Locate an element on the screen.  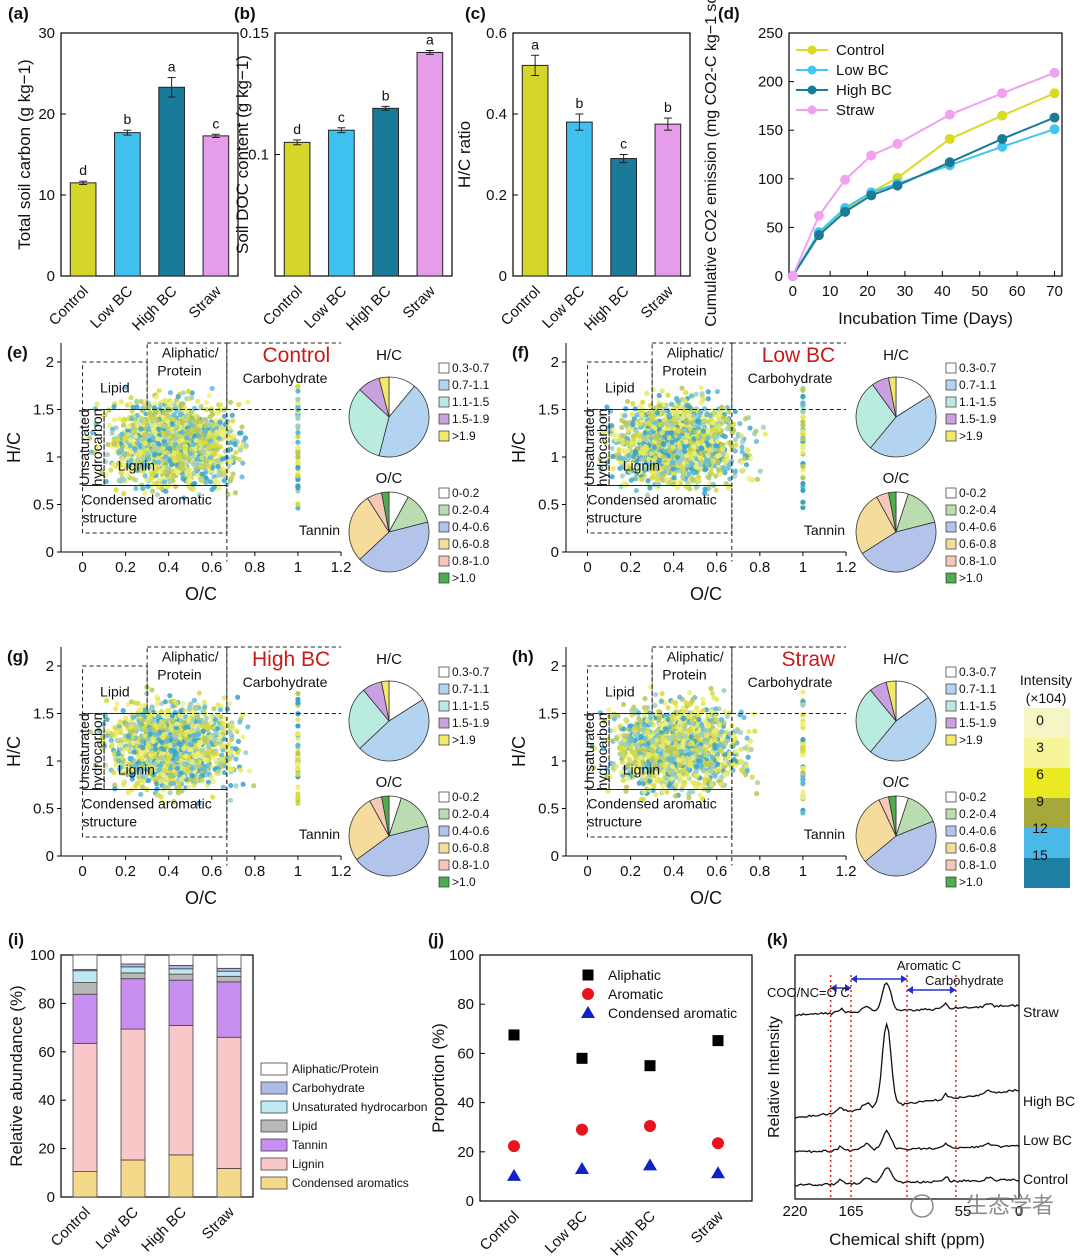
panel-label: (a) is located at coordinates (18, 13).